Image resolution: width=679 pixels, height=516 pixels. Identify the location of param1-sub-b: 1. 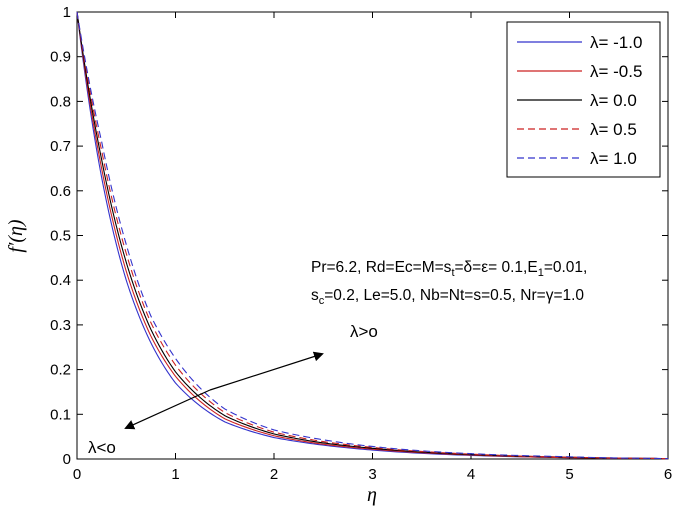
(541, 273).